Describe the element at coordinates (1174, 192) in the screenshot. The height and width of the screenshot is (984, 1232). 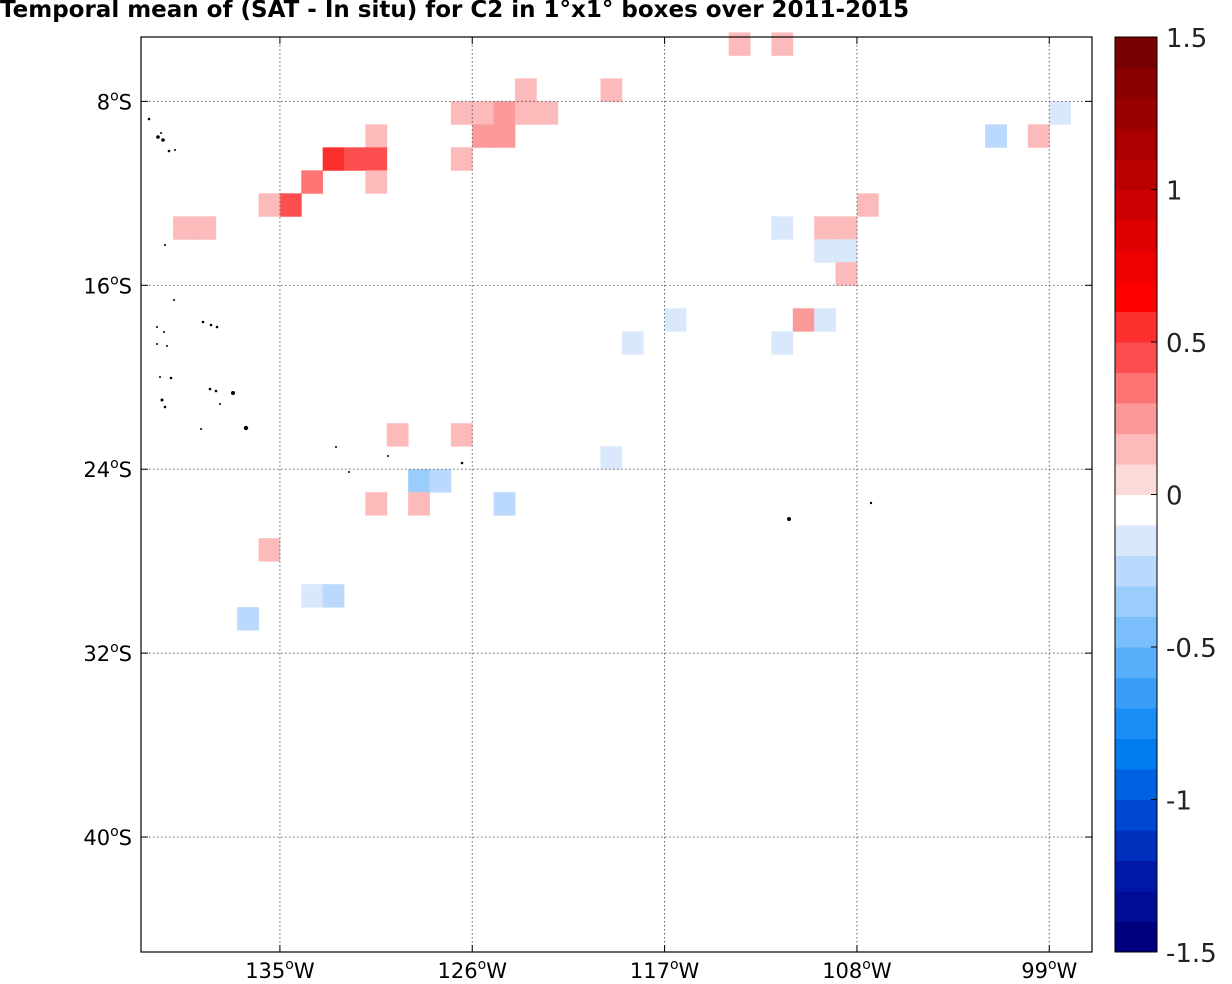
I see `colorbar-label: 1` at that location.